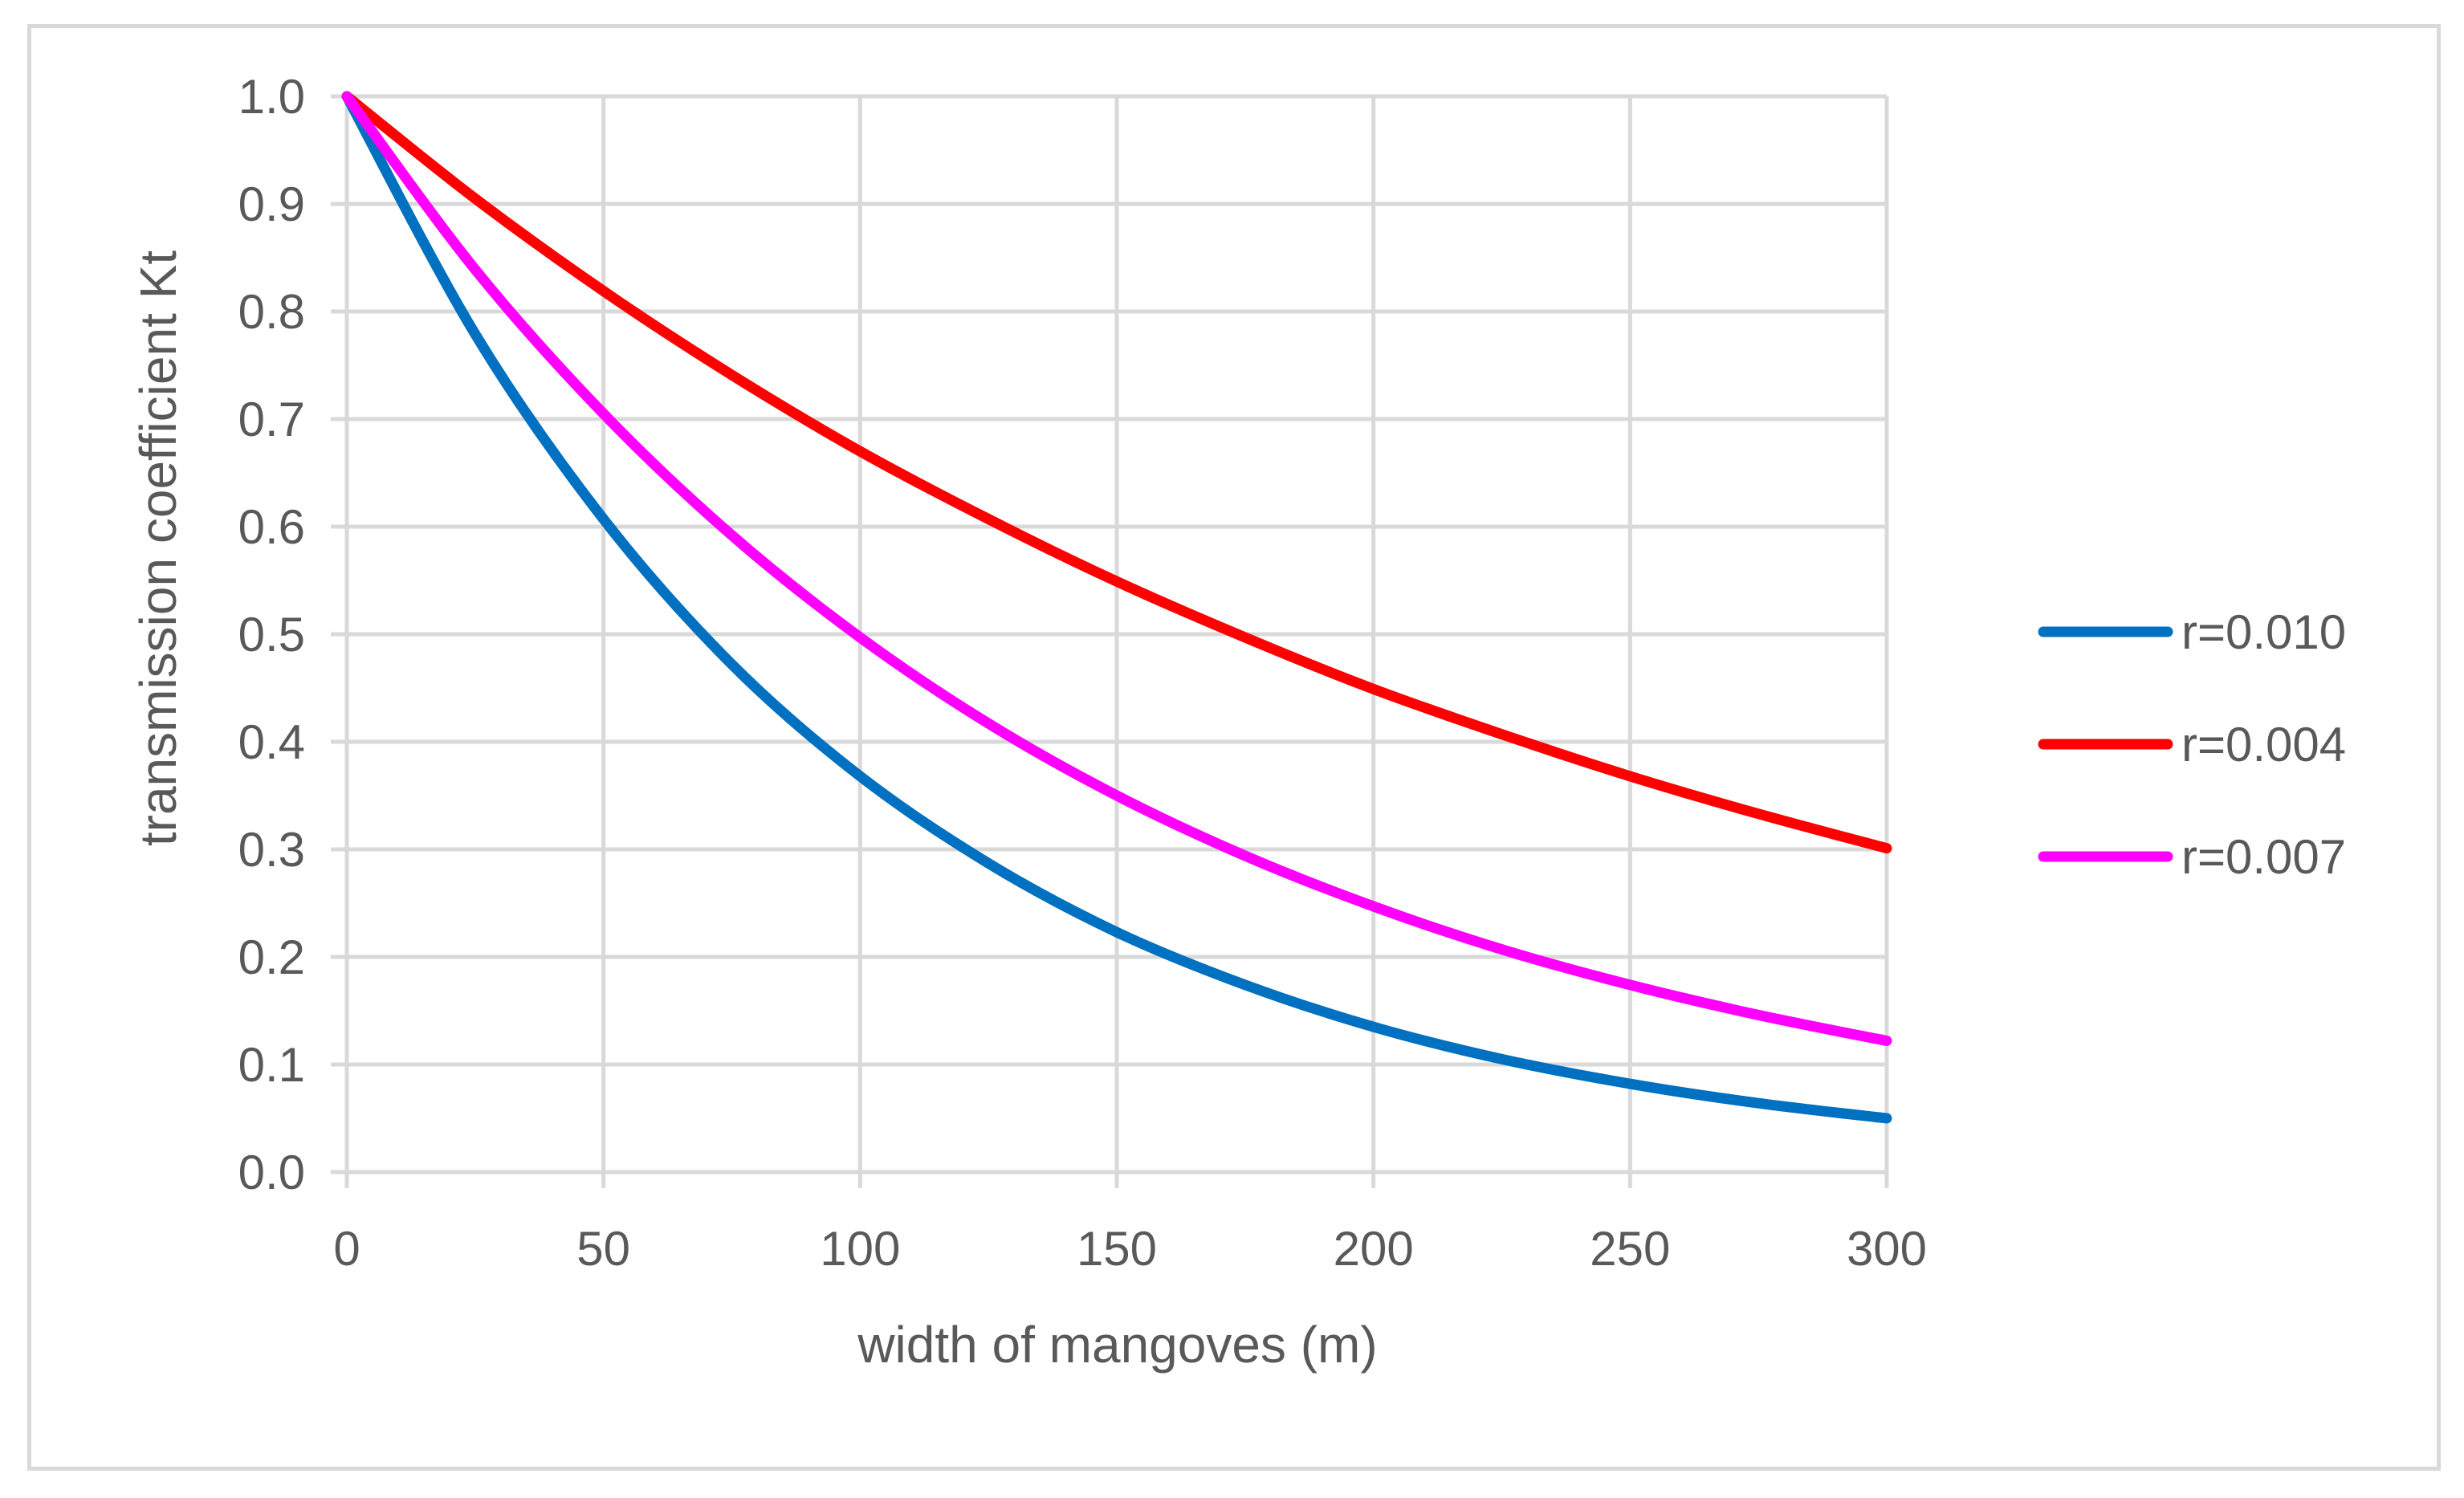 Image resolution: width=2464 pixels, height=1498 pixels. What do you see at coordinates (2263, 632) in the screenshot?
I see `legend-label-r-0-010: r=0.010` at bounding box center [2263, 632].